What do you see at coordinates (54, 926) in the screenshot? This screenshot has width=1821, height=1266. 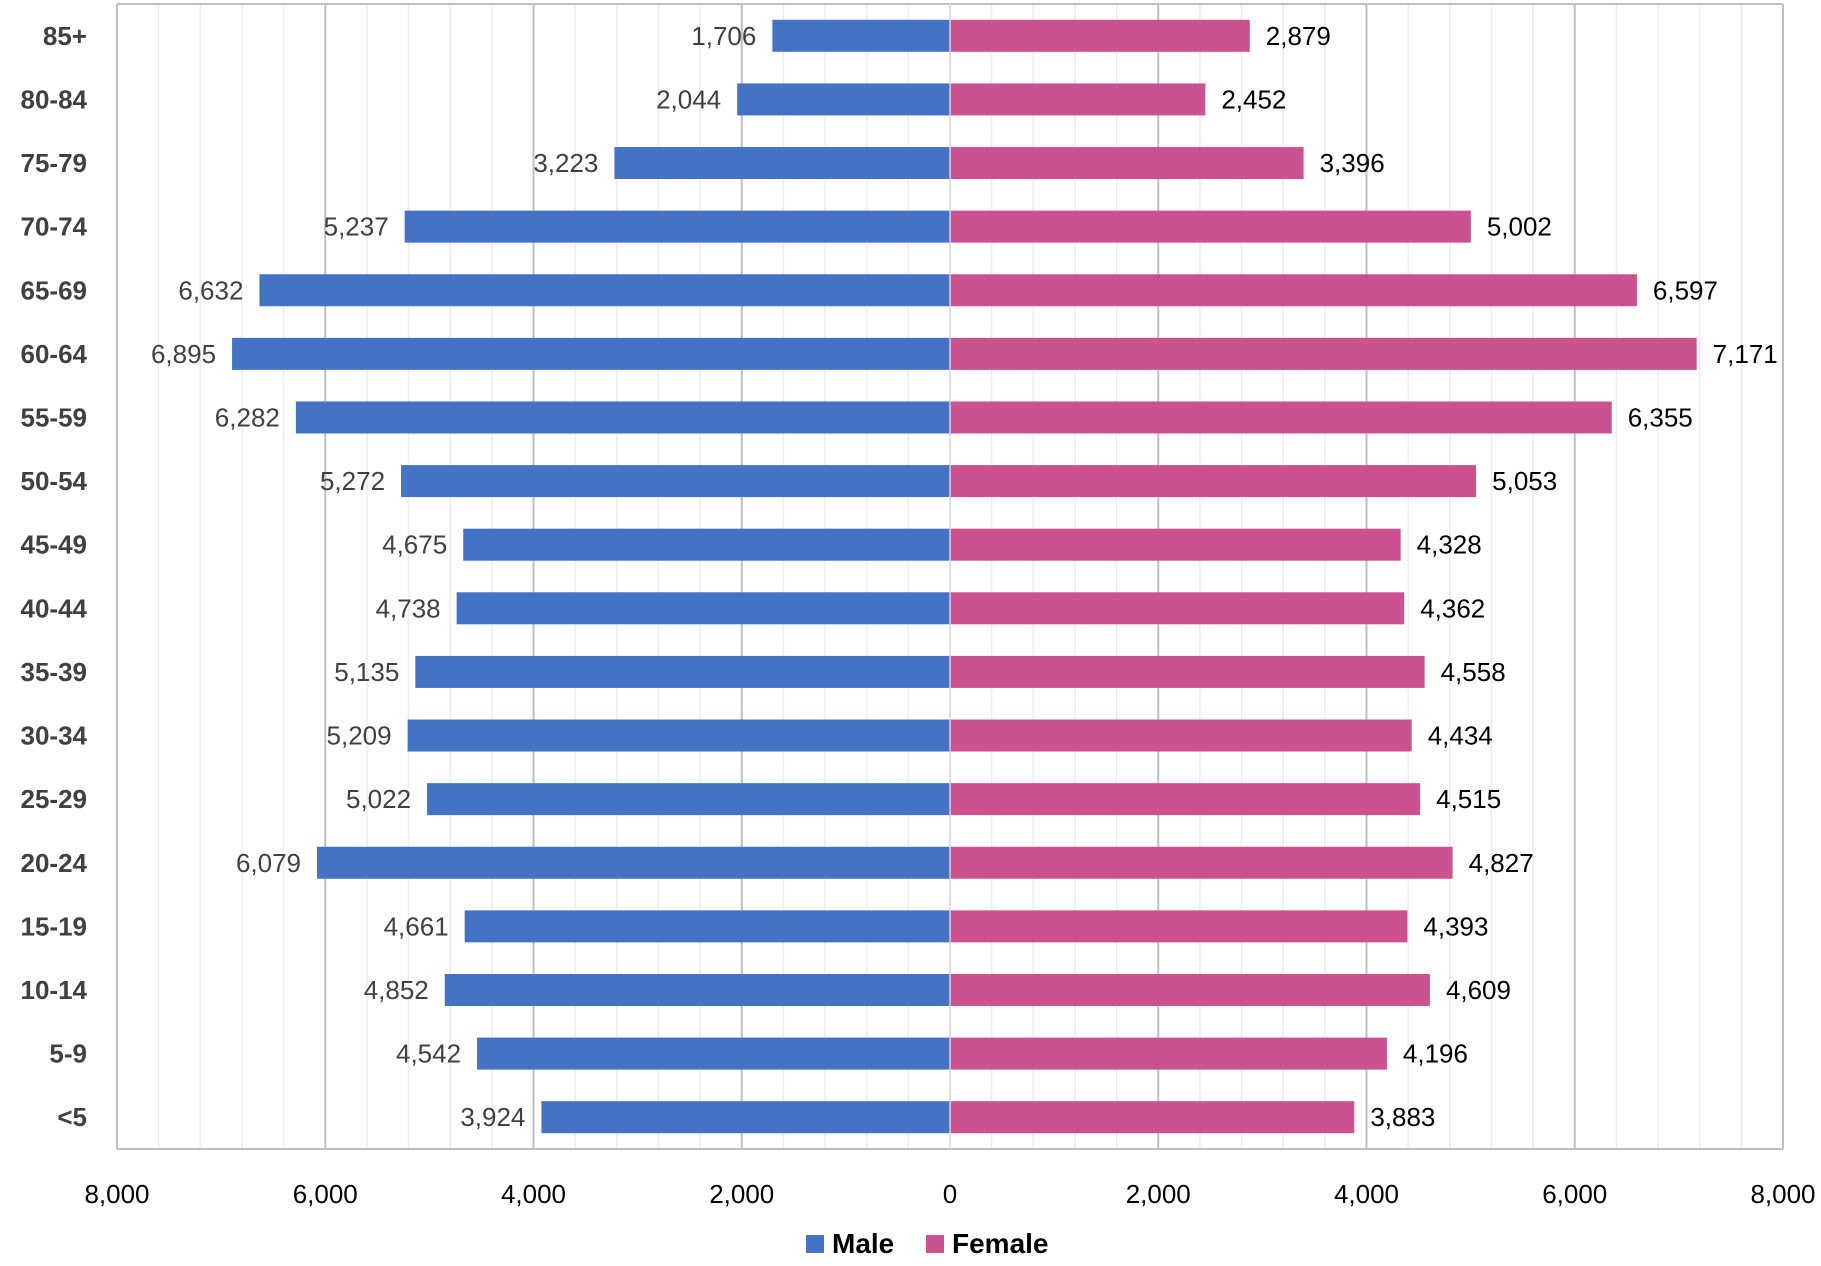 I see `category-label: 15-19` at bounding box center [54, 926].